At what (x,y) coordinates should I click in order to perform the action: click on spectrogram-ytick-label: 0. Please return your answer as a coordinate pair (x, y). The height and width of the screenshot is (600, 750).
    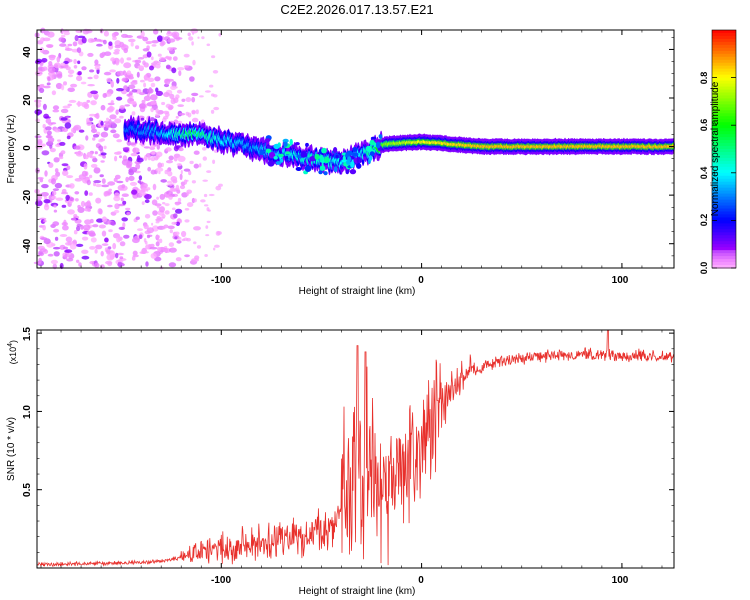
    Looking at the image, I should click on (27, 148).